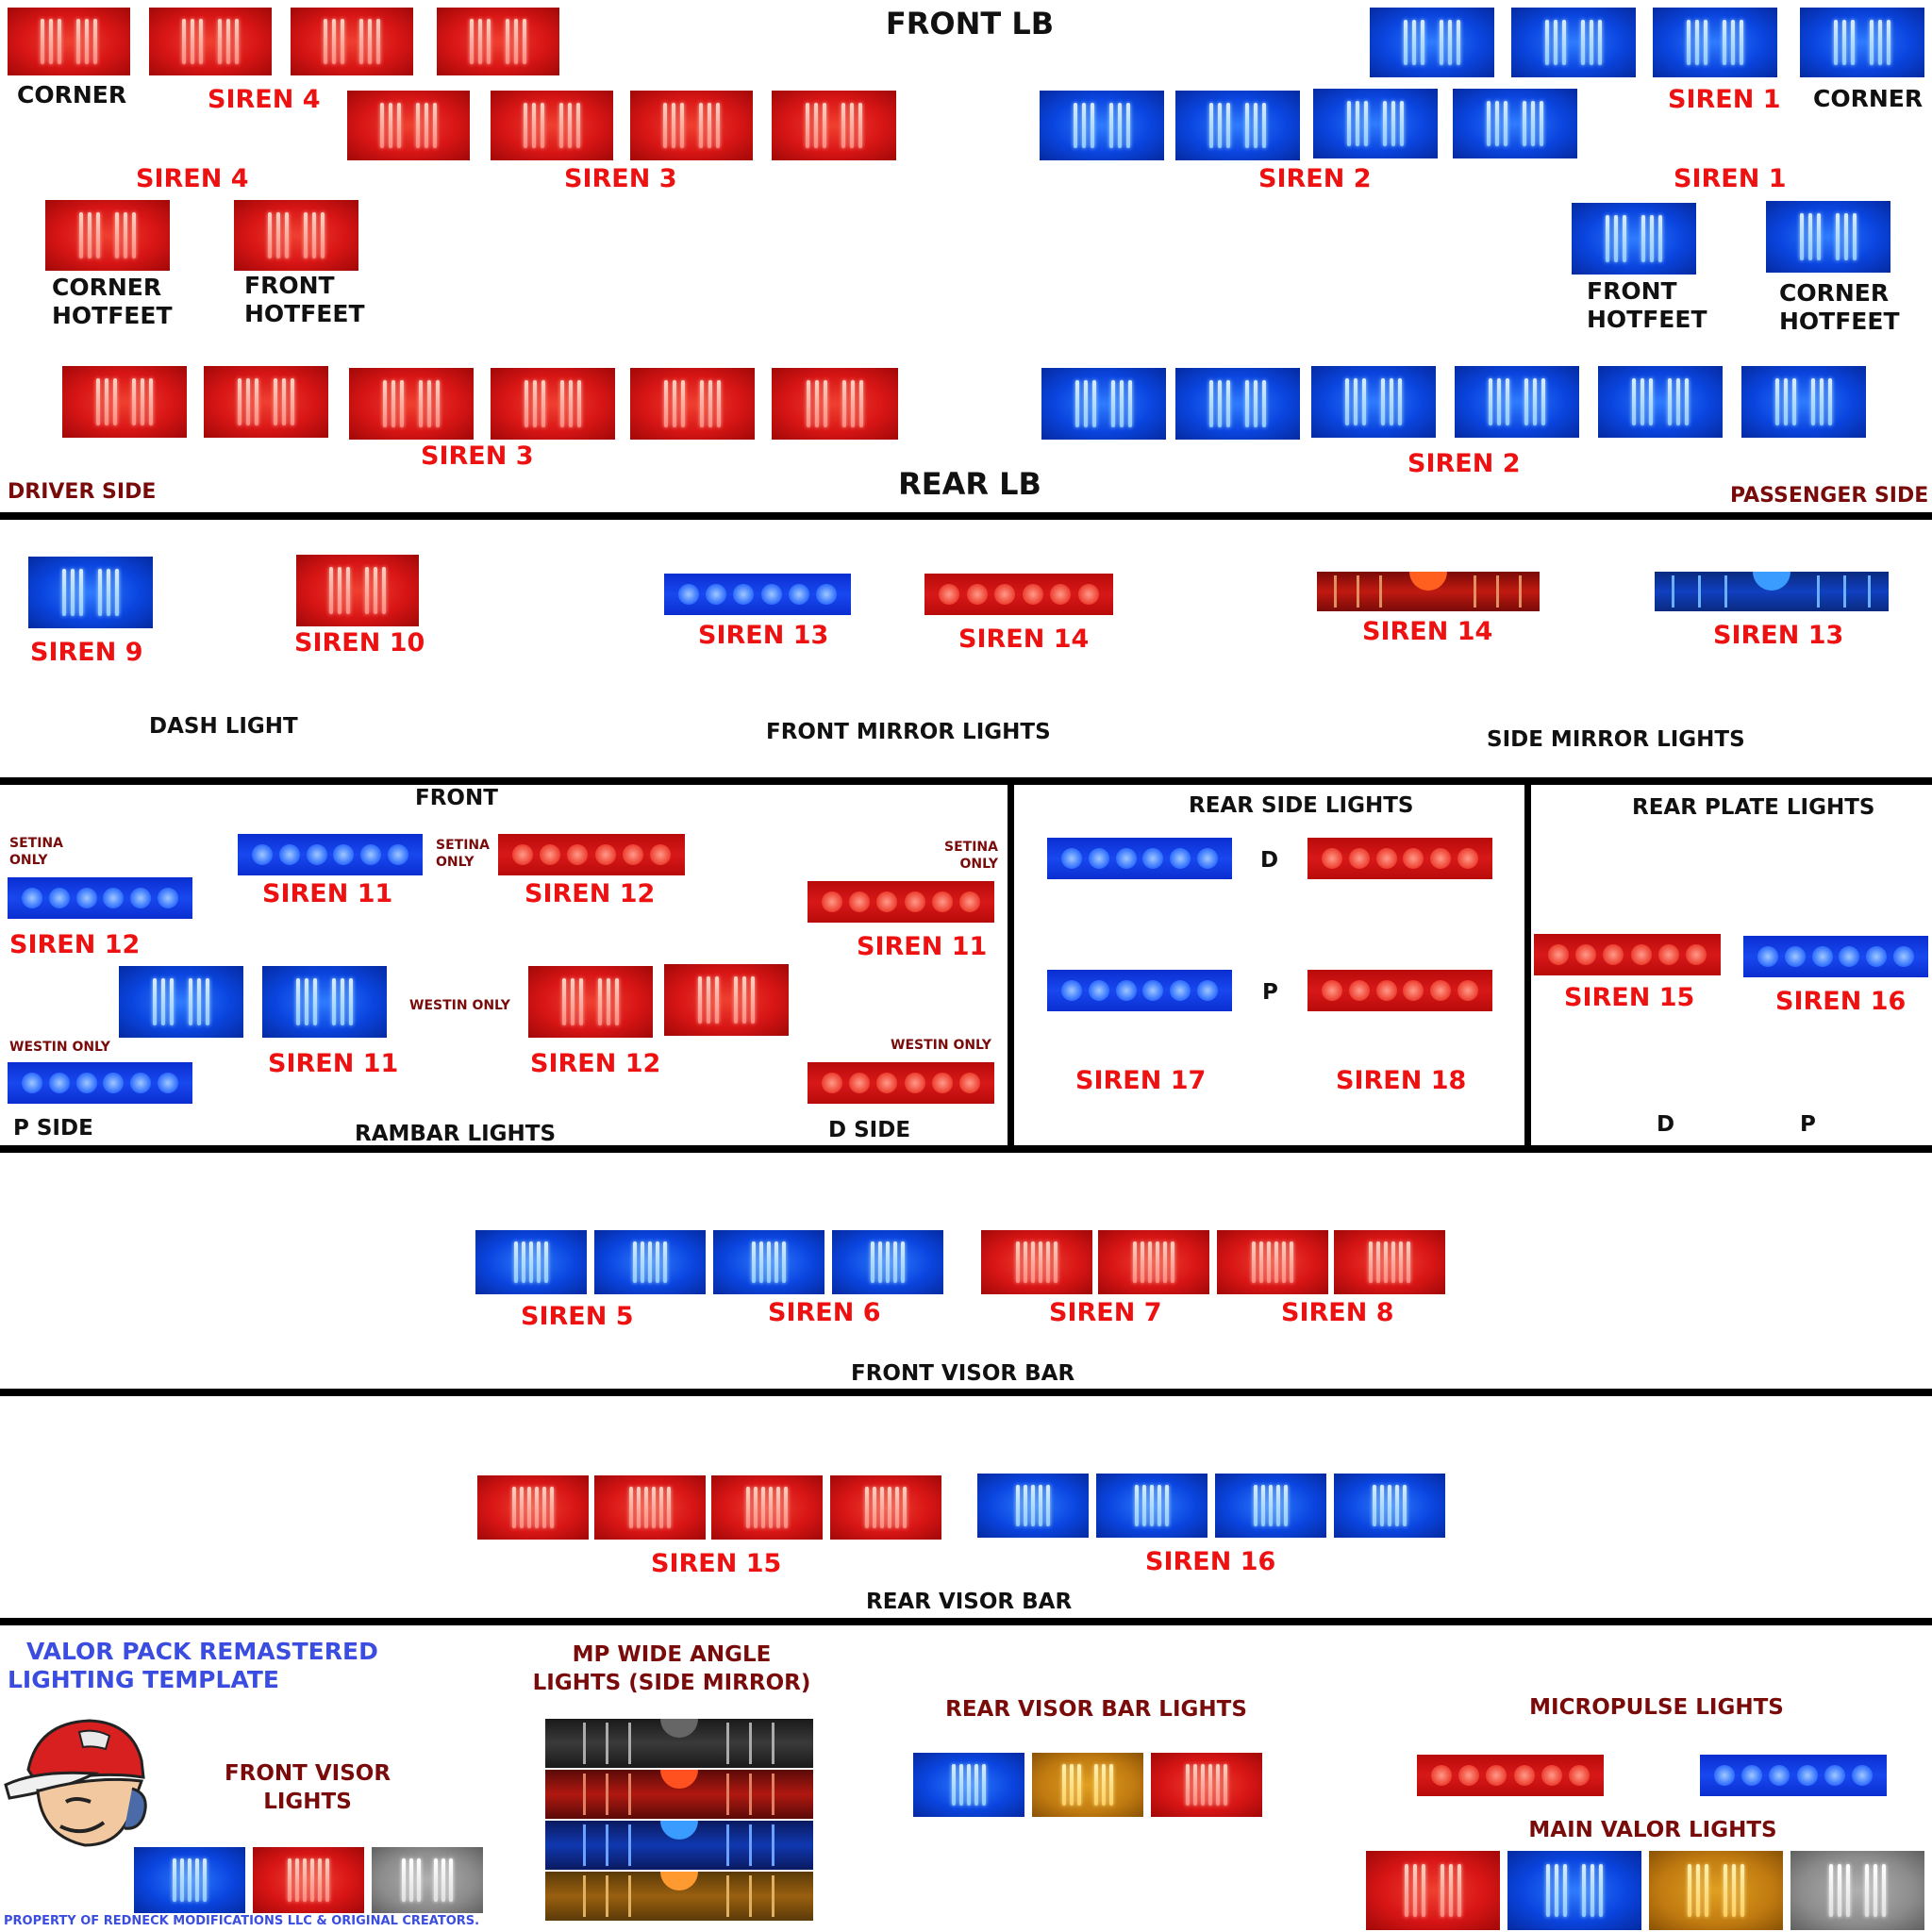 This screenshot has width=1932, height=1932. Describe the element at coordinates (966, 781) in the screenshot. I see `separator-dash` at that location.